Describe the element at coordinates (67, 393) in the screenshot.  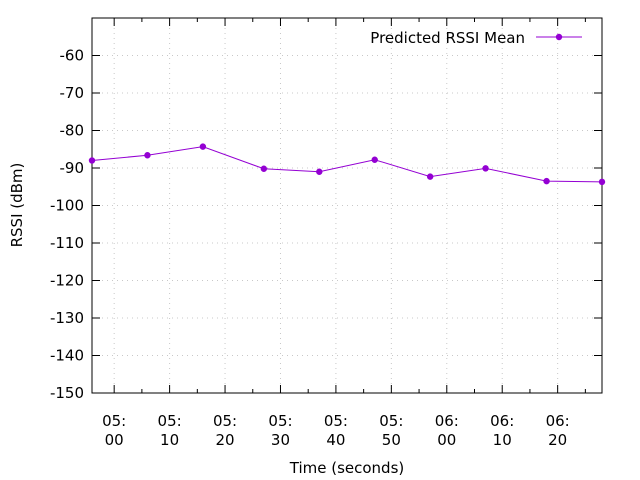
I see `y-tick-label: -150` at that location.